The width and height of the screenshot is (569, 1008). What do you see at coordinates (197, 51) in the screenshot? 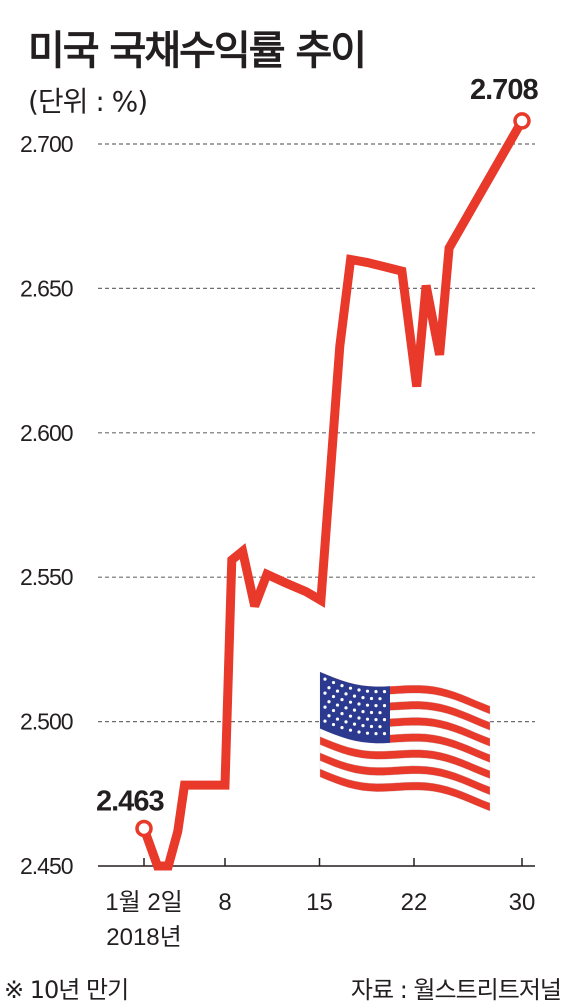
I see `chart-title: 미국 국채수익률 추이` at bounding box center [197, 51].